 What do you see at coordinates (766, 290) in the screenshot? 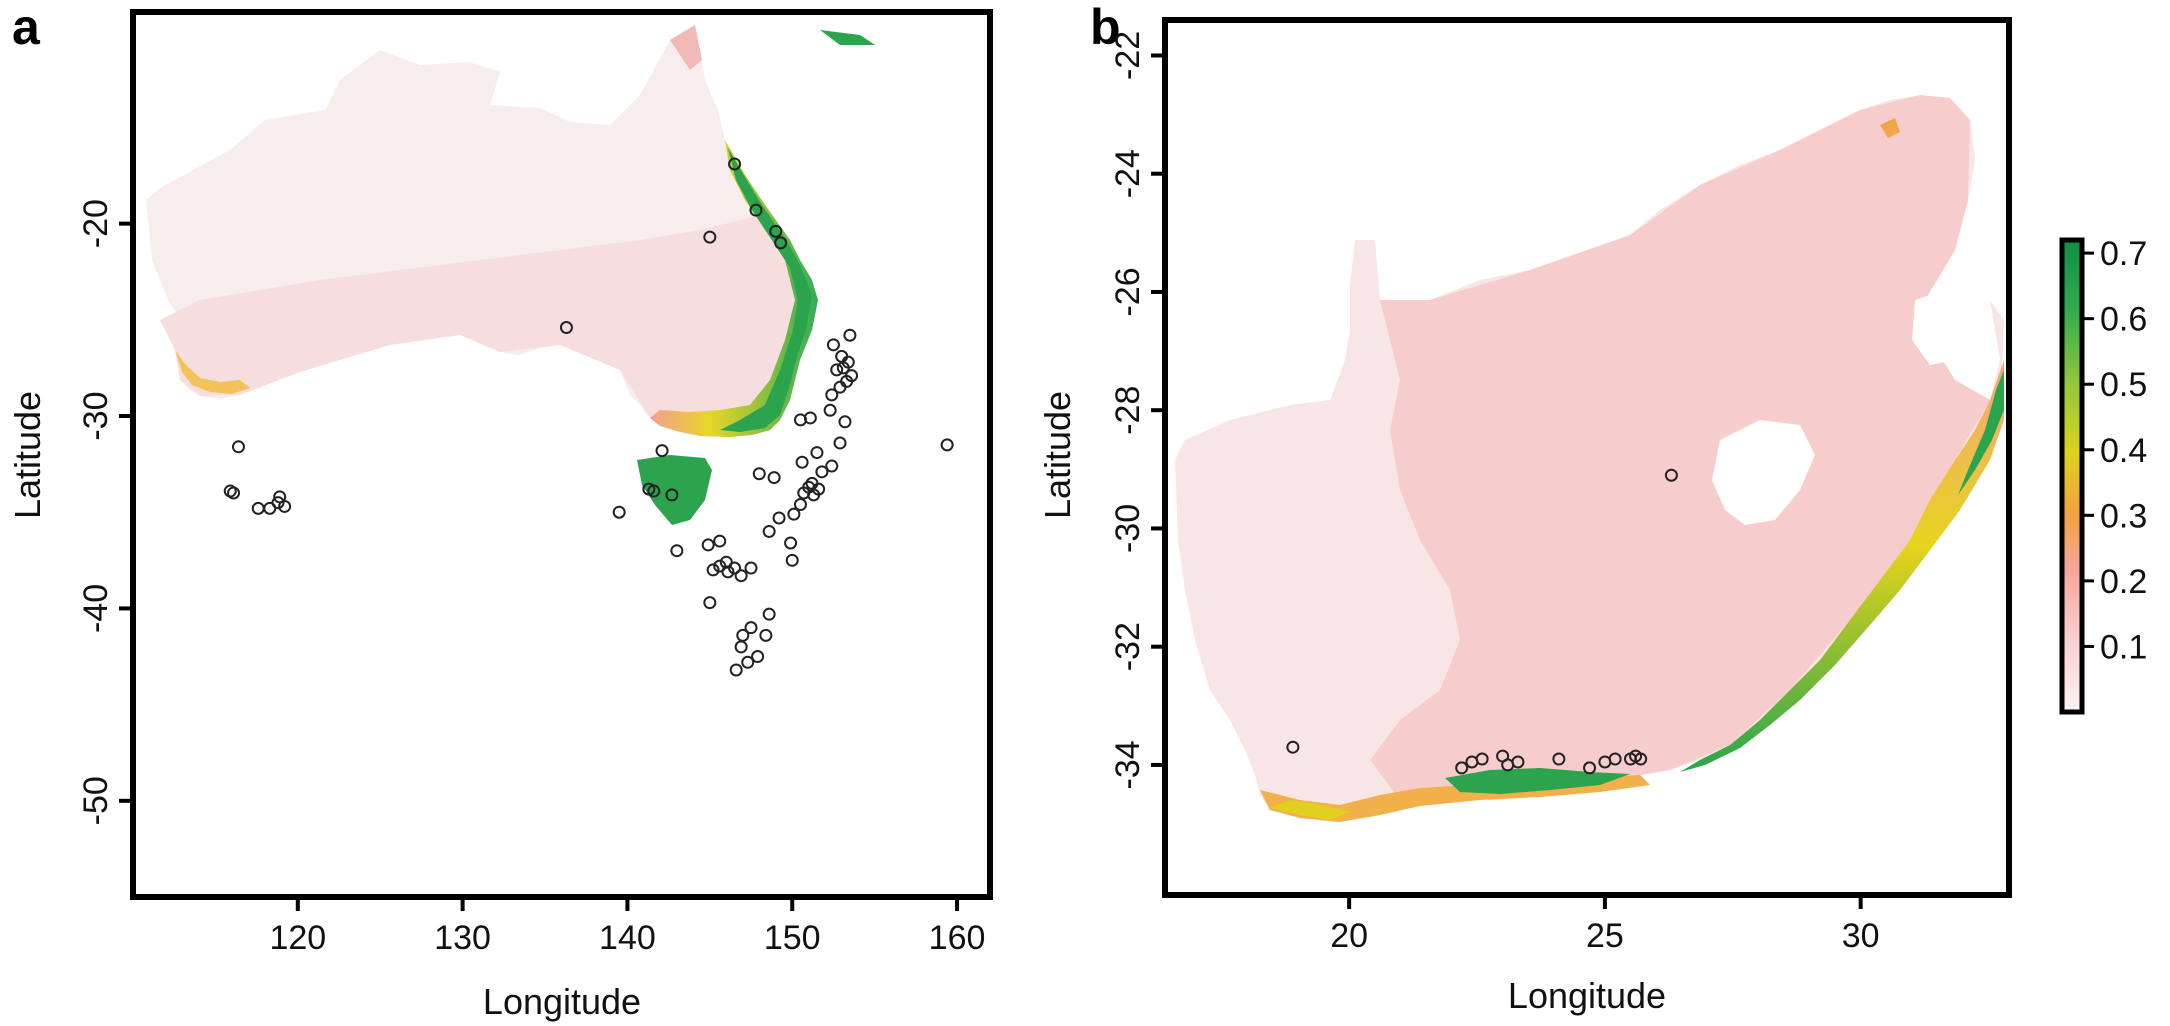
I see `australia-green-core` at bounding box center [766, 290].